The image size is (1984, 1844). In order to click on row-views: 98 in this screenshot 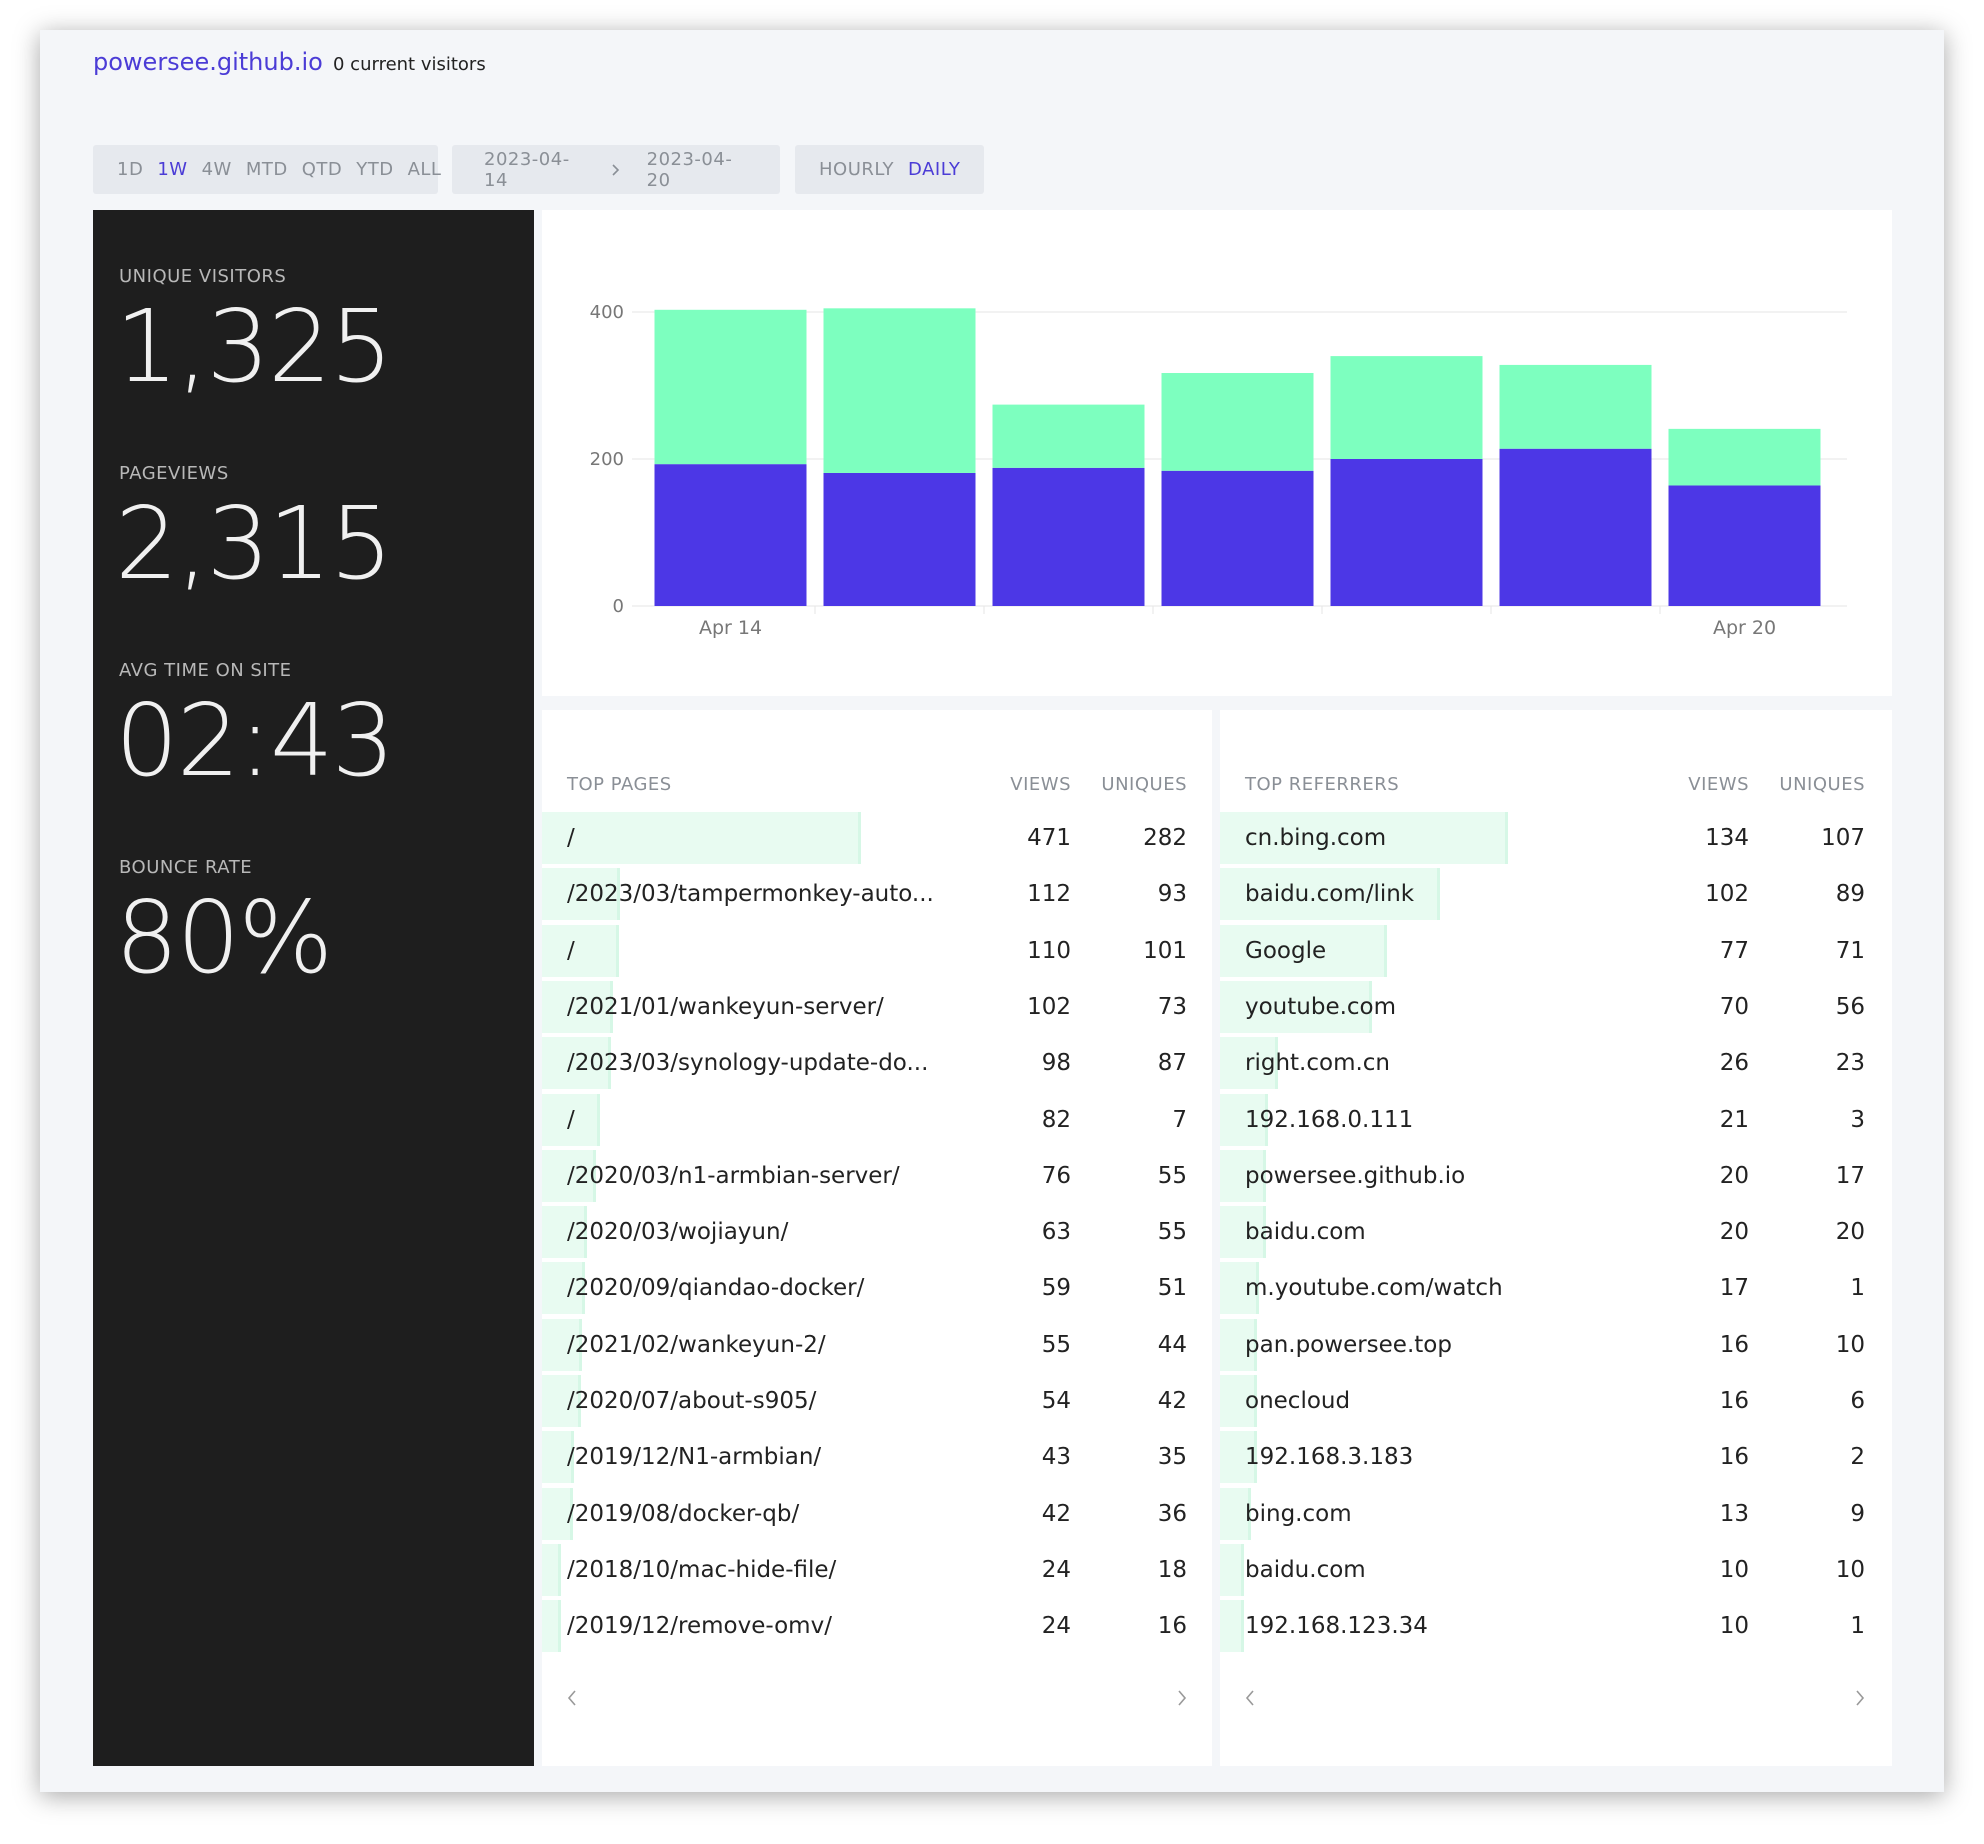, I will do `click(1056, 1063)`.